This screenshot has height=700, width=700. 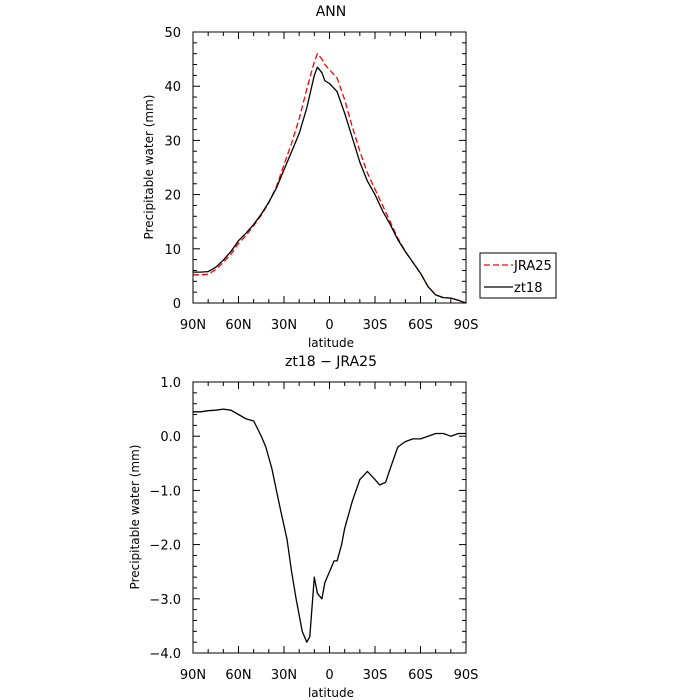 I want to click on y-tick-label: 1.0, so click(x=170, y=383).